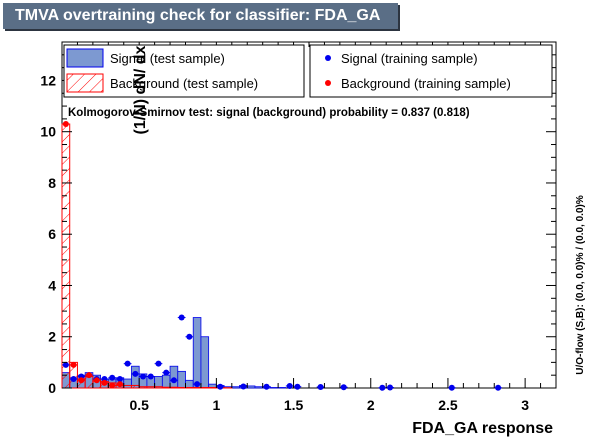  What do you see at coordinates (426, 83) in the screenshot?
I see `legend-label-background-train: Background (training sample)` at bounding box center [426, 83].